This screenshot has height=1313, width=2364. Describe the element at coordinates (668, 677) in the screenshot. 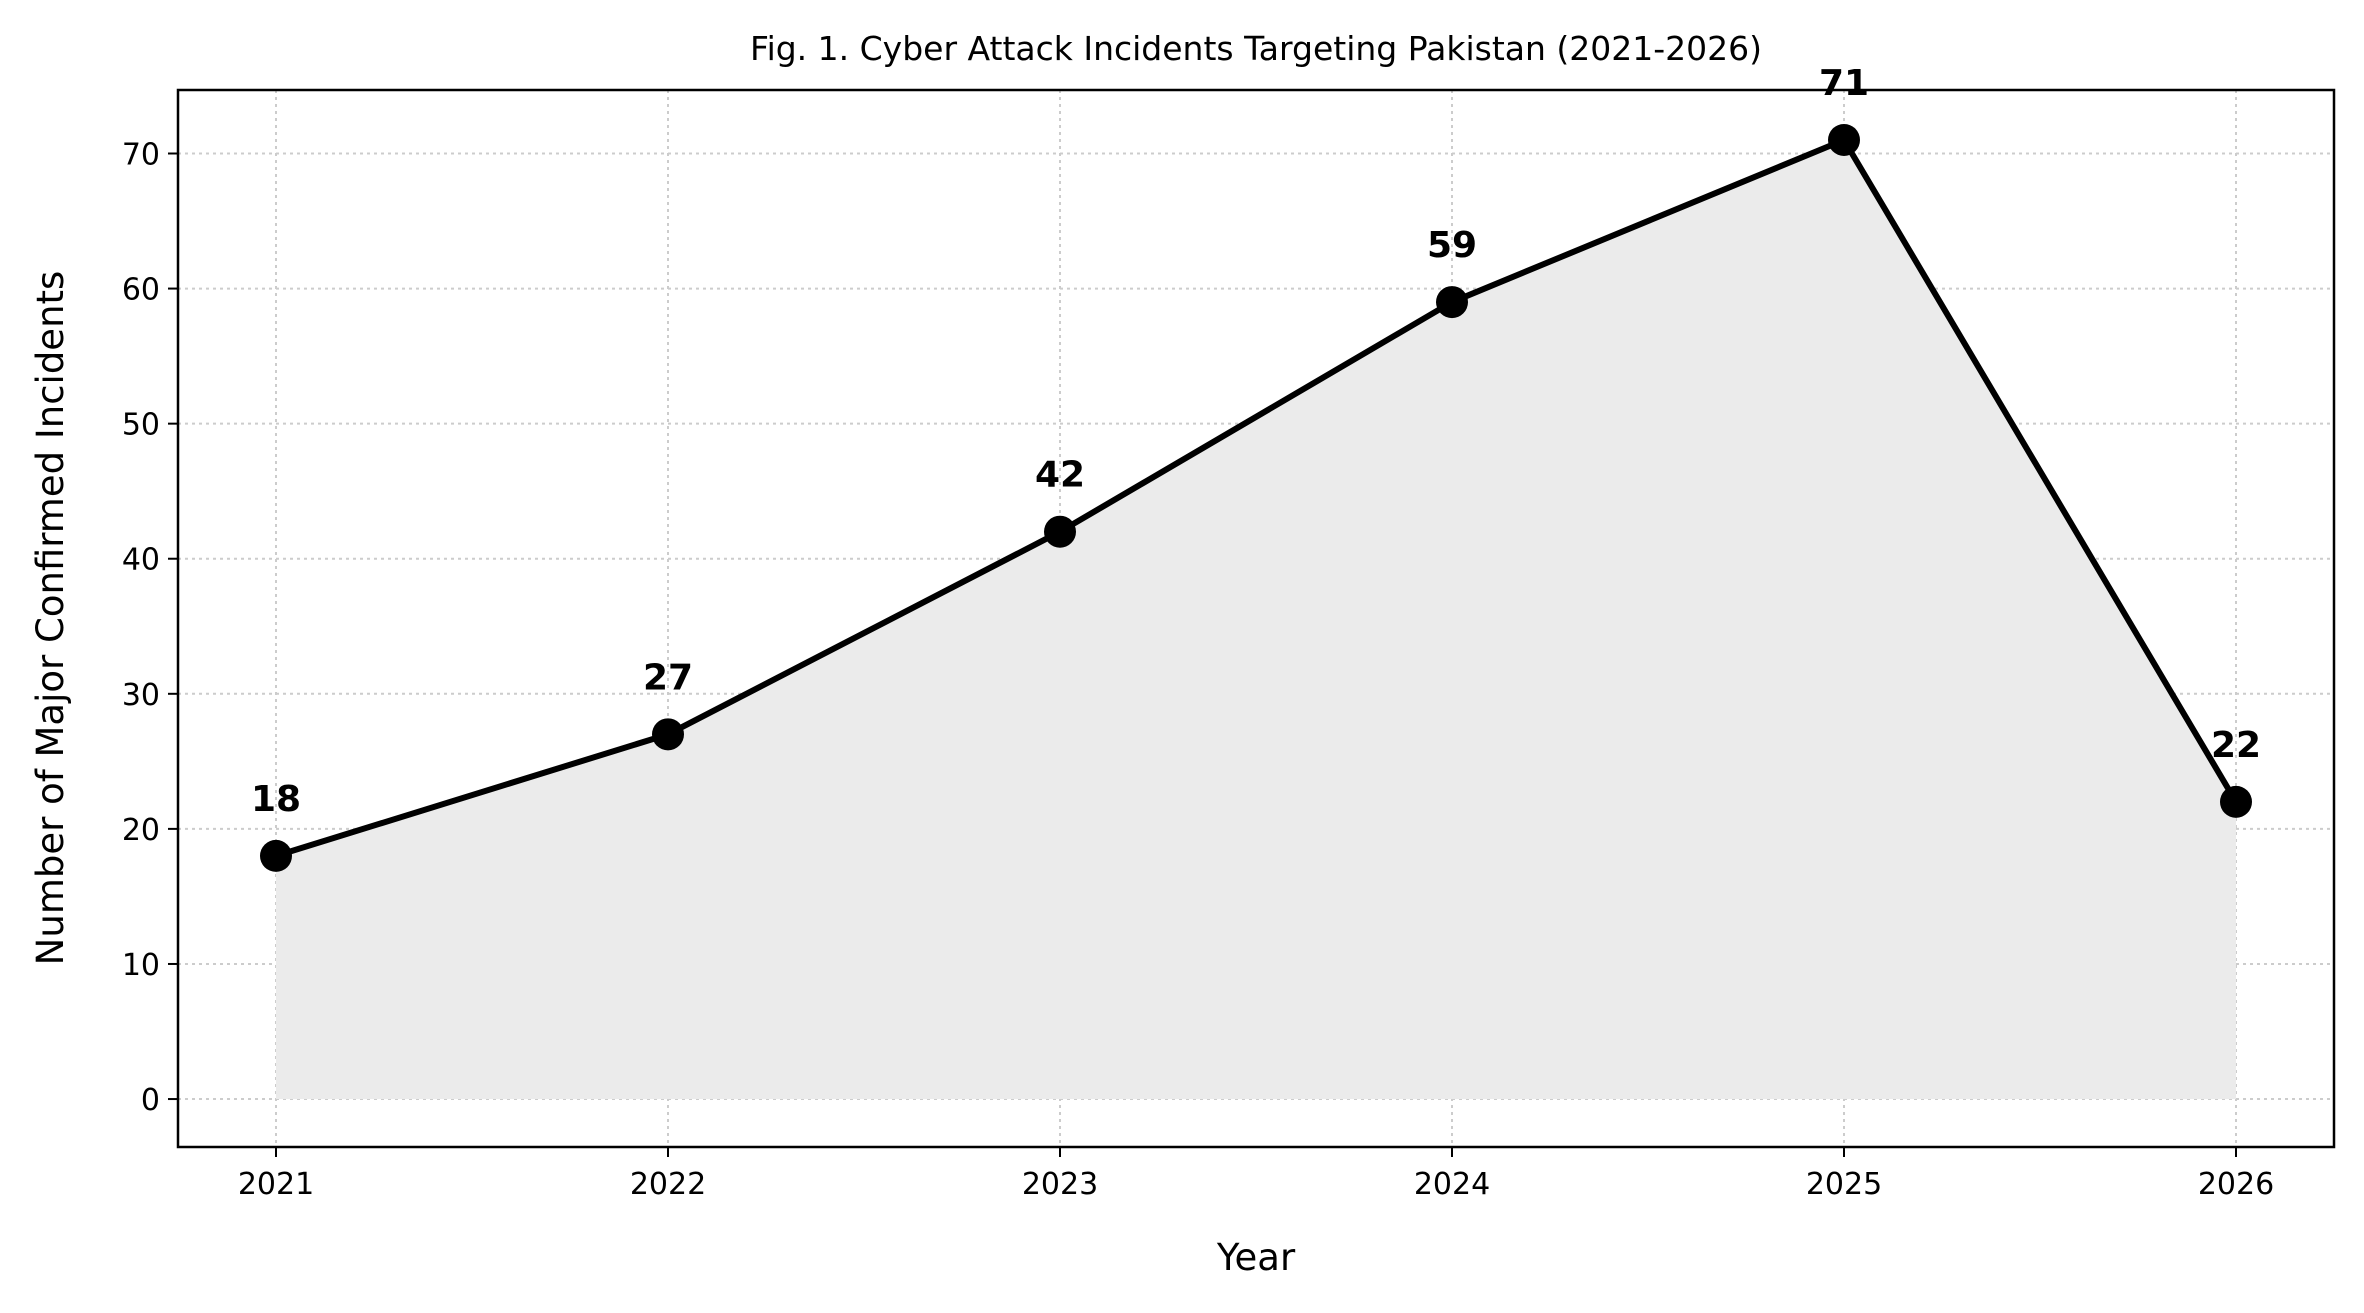

I see `data-label: 27` at that location.